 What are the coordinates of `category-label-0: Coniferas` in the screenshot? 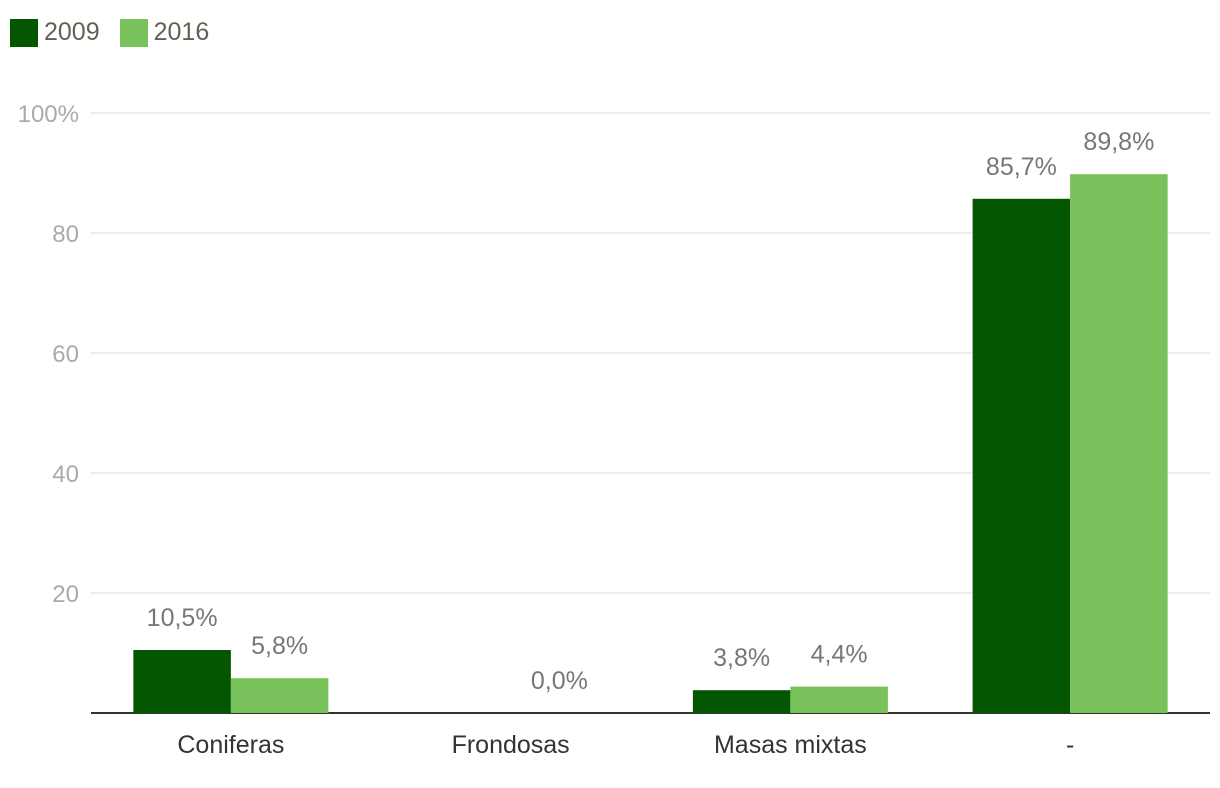 It's located at (230, 745).